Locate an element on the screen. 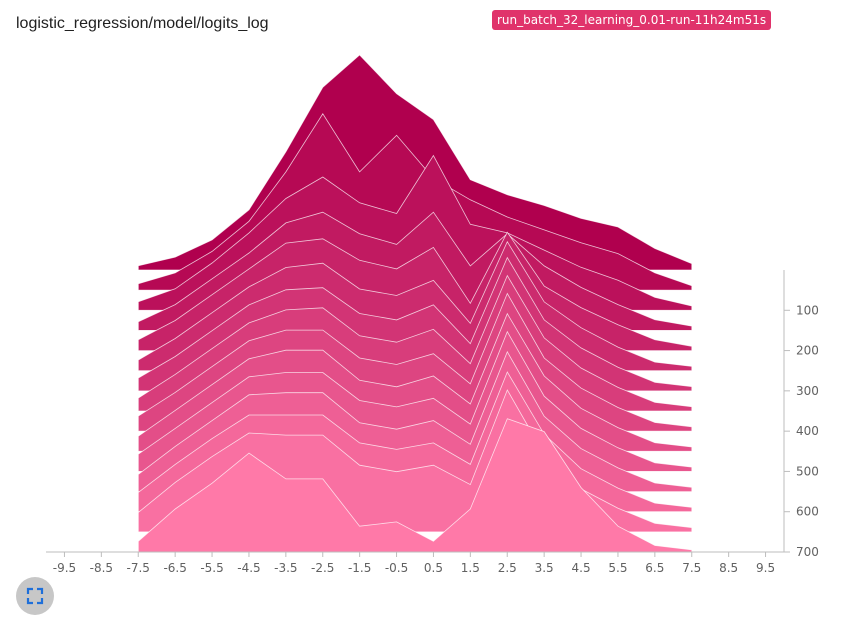  x-tick-label: 5.5 is located at coordinates (617, 568).